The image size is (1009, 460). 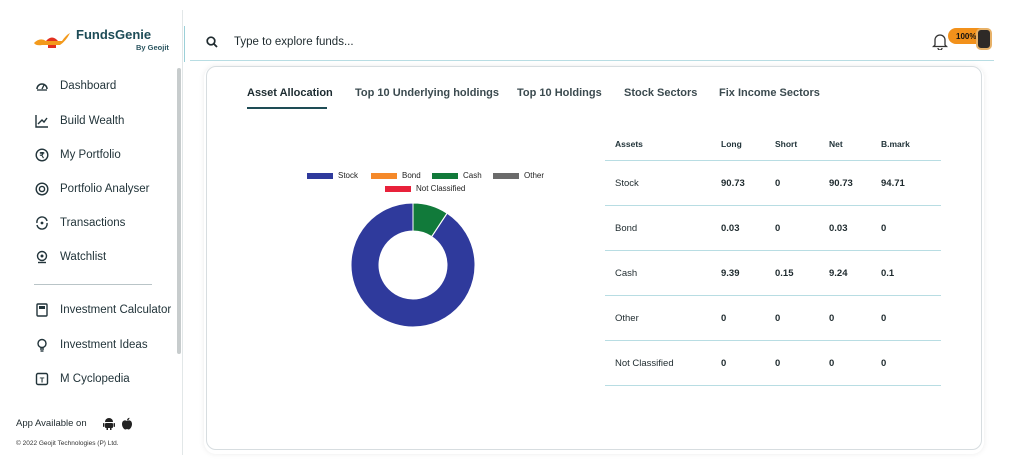 I want to click on watchlist-icon, so click(x=42, y=257).